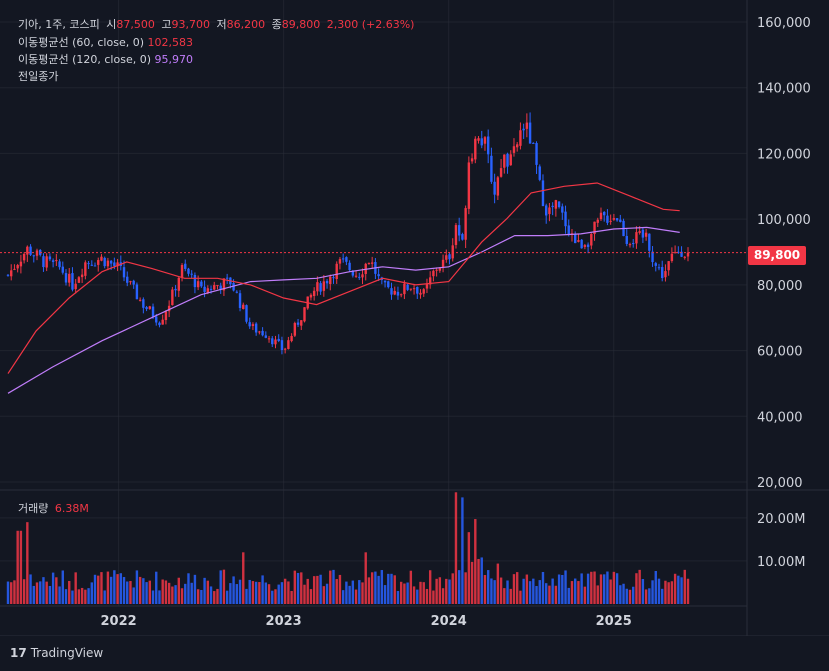  I want to click on volume-legend: 거래량 6.38M, so click(53, 509).